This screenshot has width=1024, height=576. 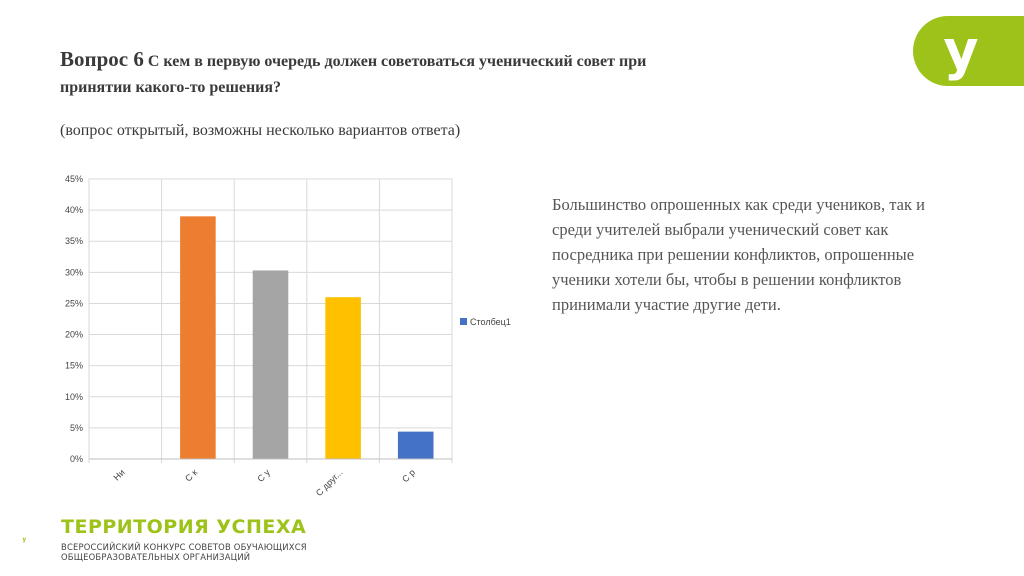 What do you see at coordinates (76, 459) in the screenshot?
I see `y-tick-label: 0%` at bounding box center [76, 459].